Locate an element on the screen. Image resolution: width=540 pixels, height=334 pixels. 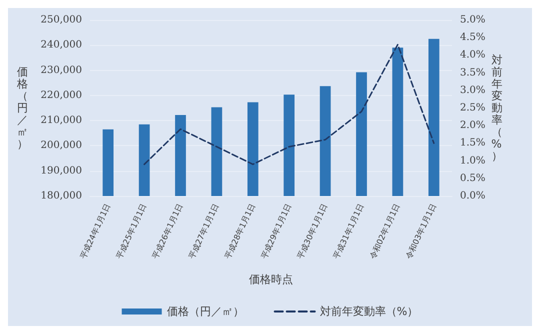
x-tick-label: 平成30年1月1日 is located at coordinates (313, 231).